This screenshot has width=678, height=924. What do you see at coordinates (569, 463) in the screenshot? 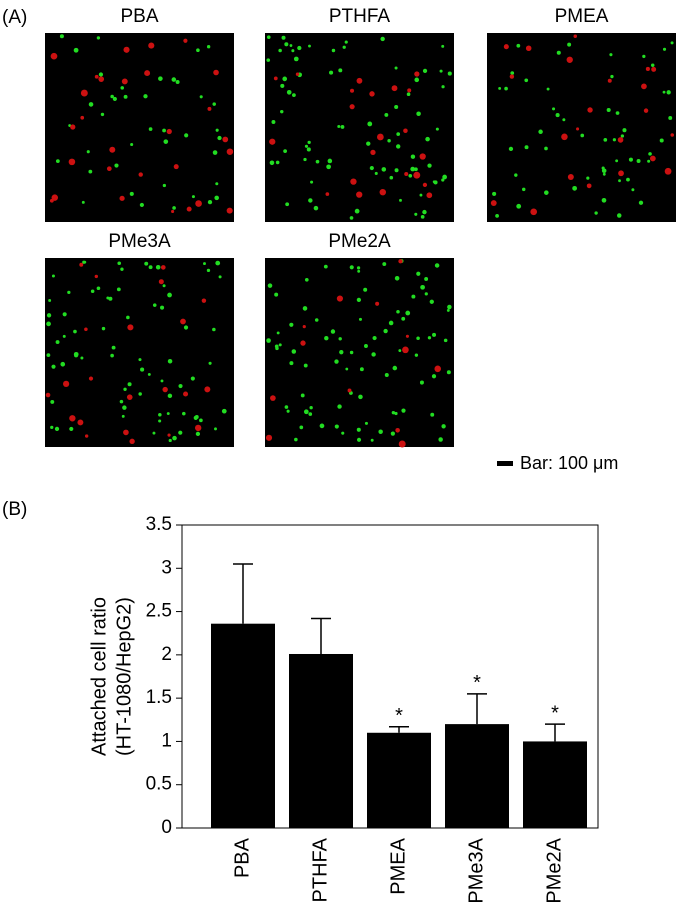
I see `scale-bar-label: Bar: 100 μm` at bounding box center [569, 463].